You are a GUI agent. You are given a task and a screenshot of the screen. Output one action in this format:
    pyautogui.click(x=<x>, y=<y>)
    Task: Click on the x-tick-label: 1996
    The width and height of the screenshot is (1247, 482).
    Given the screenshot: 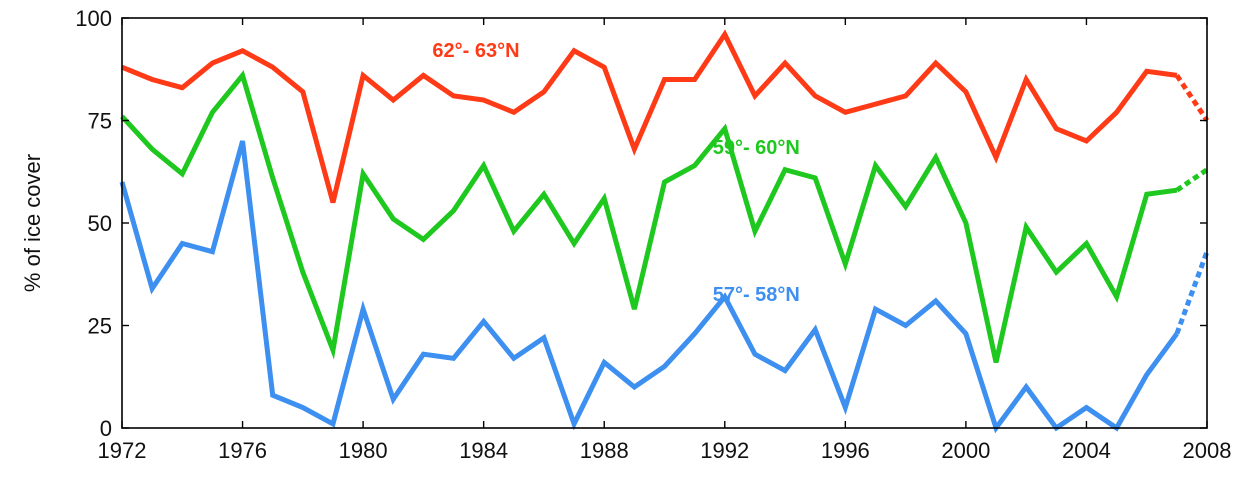 What is the action you would take?
    pyautogui.click(x=845, y=450)
    